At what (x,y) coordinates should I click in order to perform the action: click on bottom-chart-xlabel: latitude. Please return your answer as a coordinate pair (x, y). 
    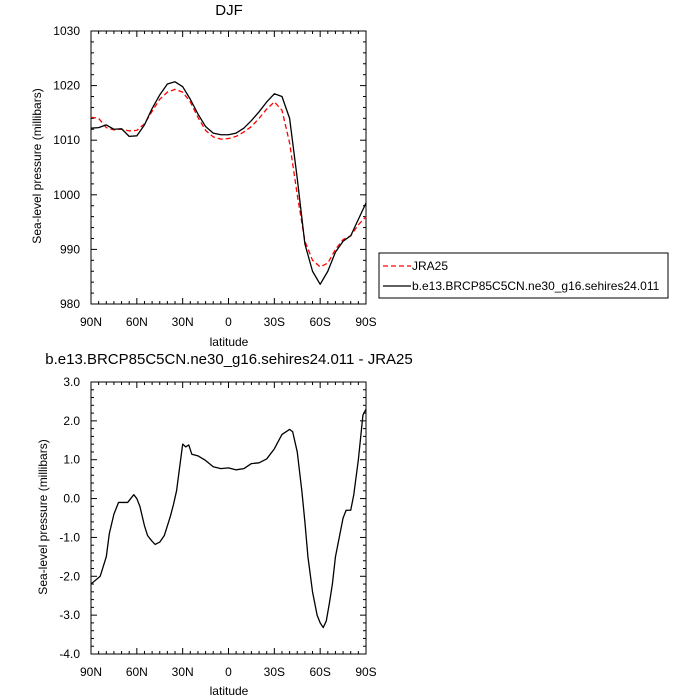
    Looking at the image, I should click on (229, 691).